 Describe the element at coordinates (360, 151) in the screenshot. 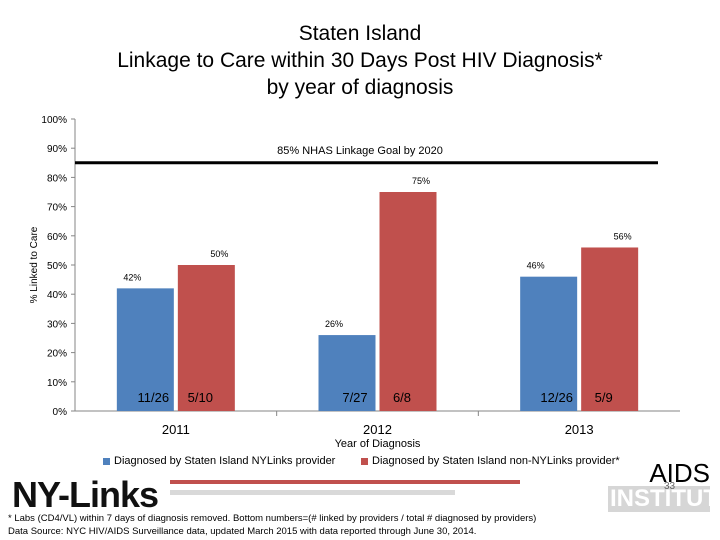

I see `goal-line-label: 85% NHAS Linkage Goal by 2020` at that location.